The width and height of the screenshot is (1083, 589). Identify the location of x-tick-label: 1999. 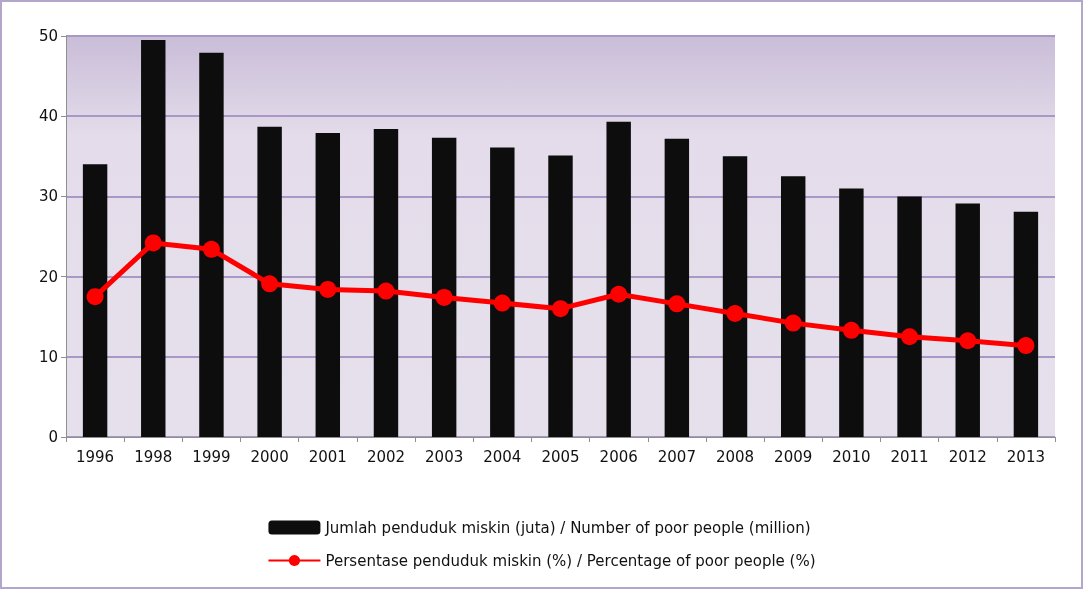
(211, 456).